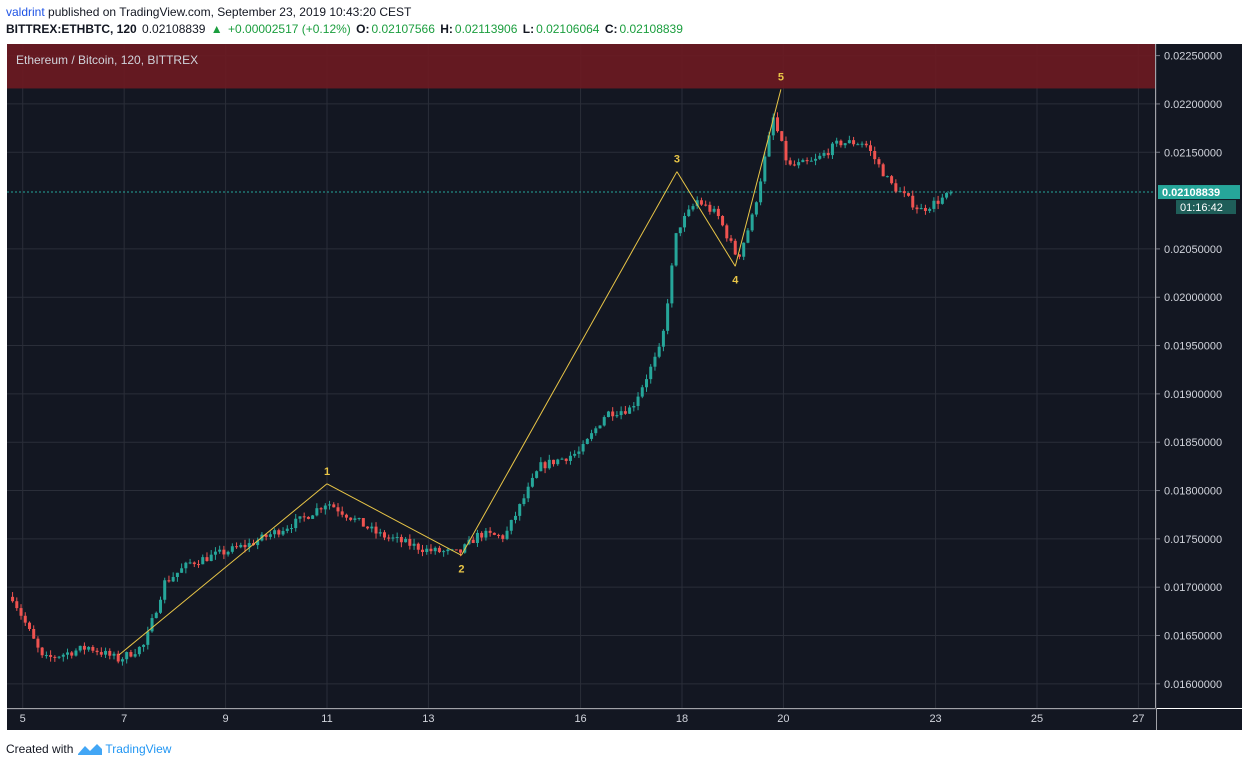 The image size is (1242, 768). Describe the element at coordinates (446, 29) in the screenshot. I see `high-label: H:` at that location.